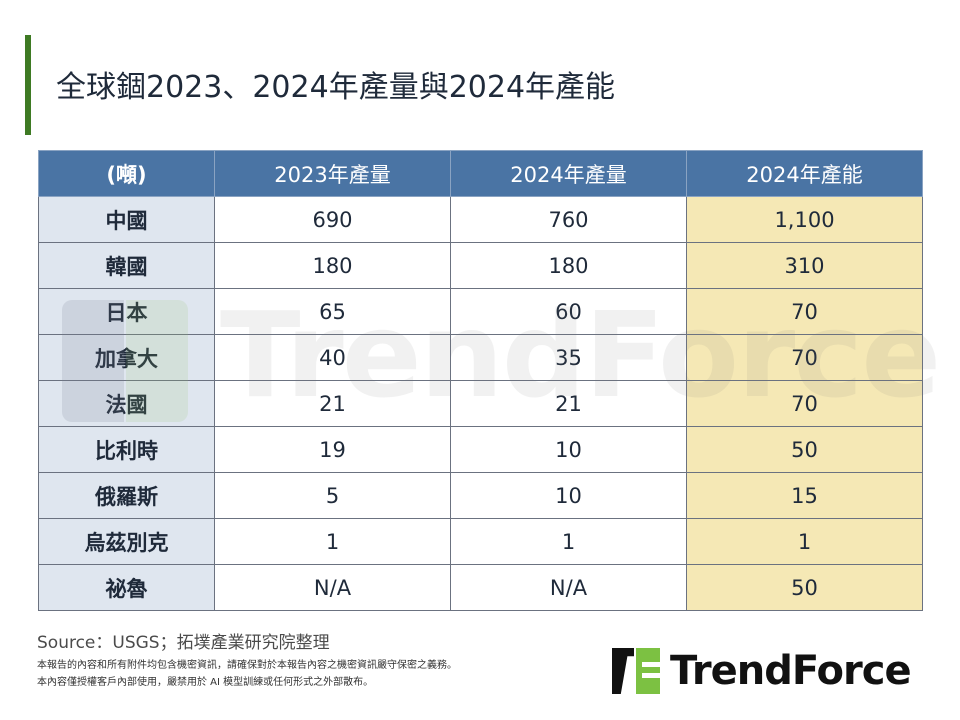 Image resolution: width=960 pixels, height=720 pixels. I want to click on trendforce-logo-icon, so click(636, 671).